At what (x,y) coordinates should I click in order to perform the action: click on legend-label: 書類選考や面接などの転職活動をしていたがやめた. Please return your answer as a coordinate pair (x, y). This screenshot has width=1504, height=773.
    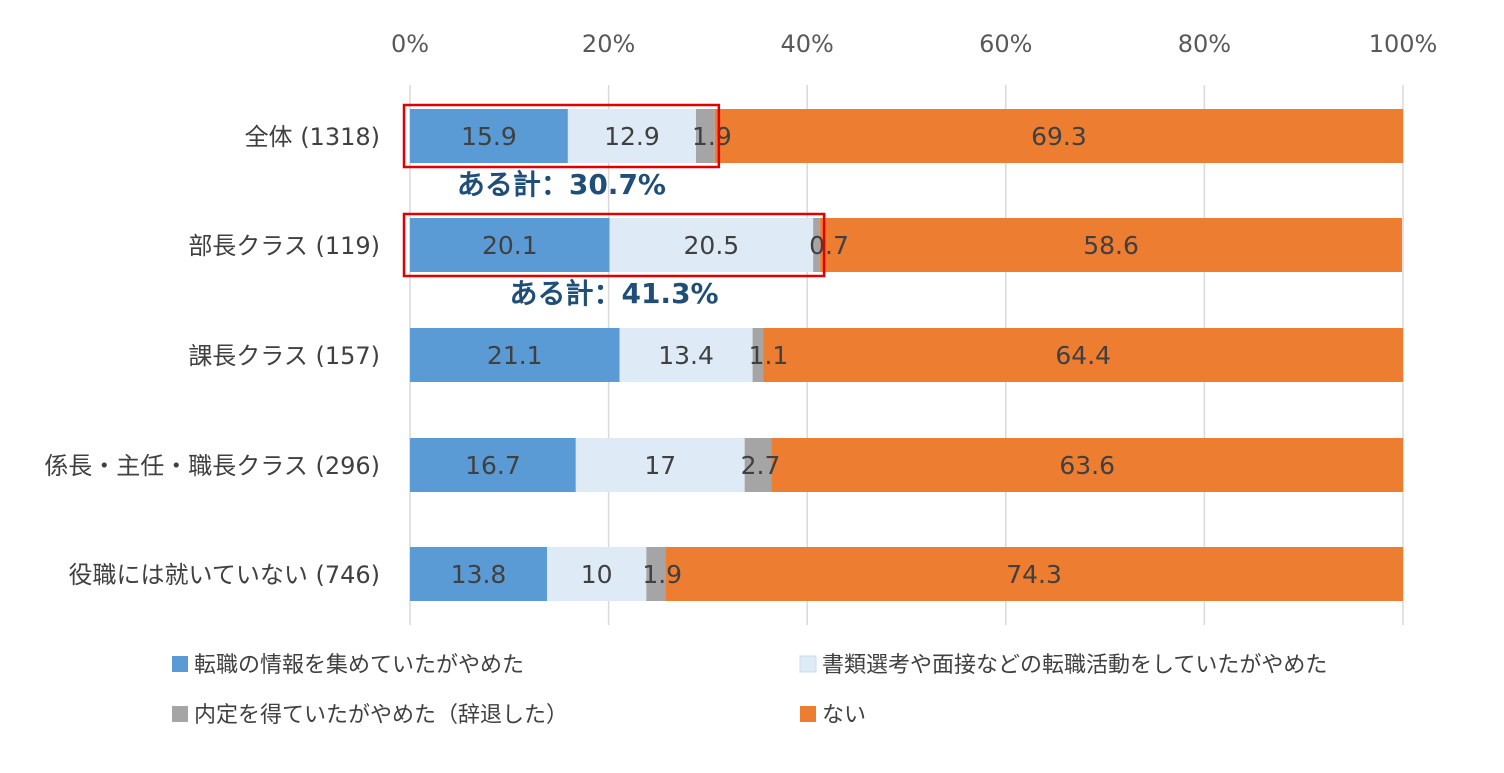
    Looking at the image, I should click on (1074, 665).